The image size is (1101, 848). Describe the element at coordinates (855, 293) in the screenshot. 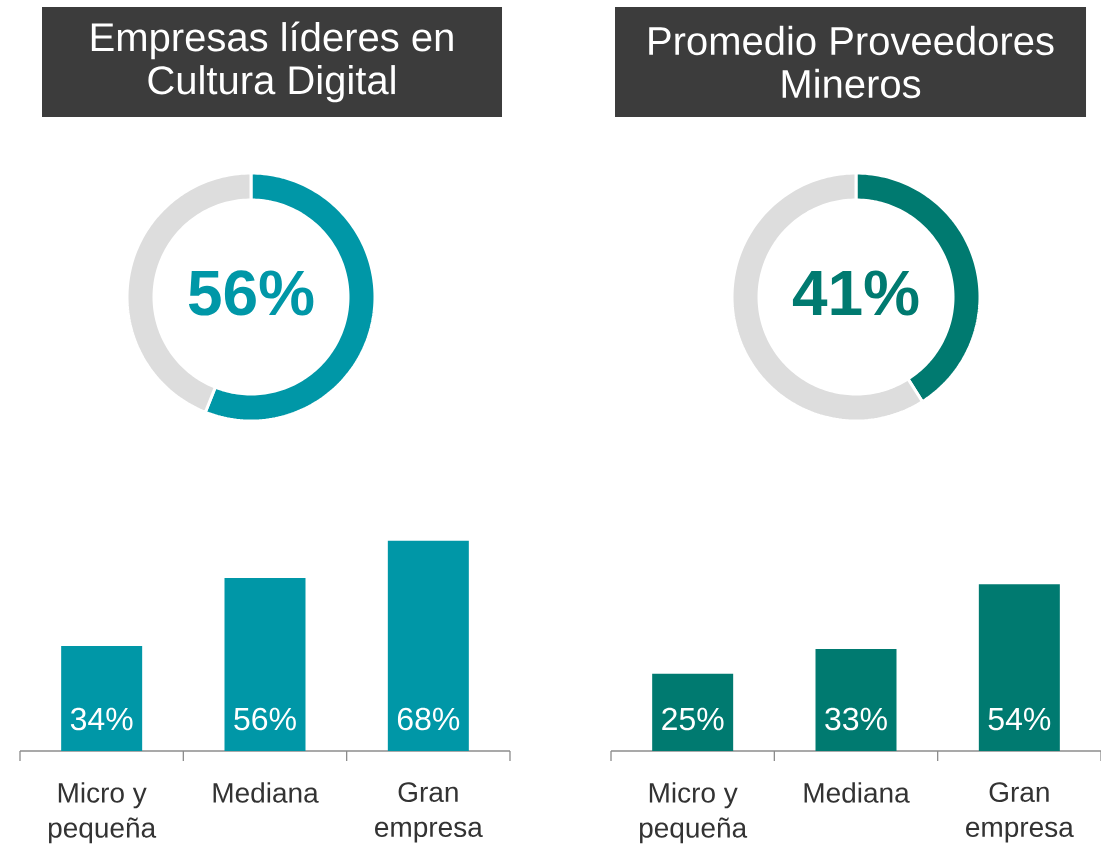

I see `data-label: 41%` at that location.